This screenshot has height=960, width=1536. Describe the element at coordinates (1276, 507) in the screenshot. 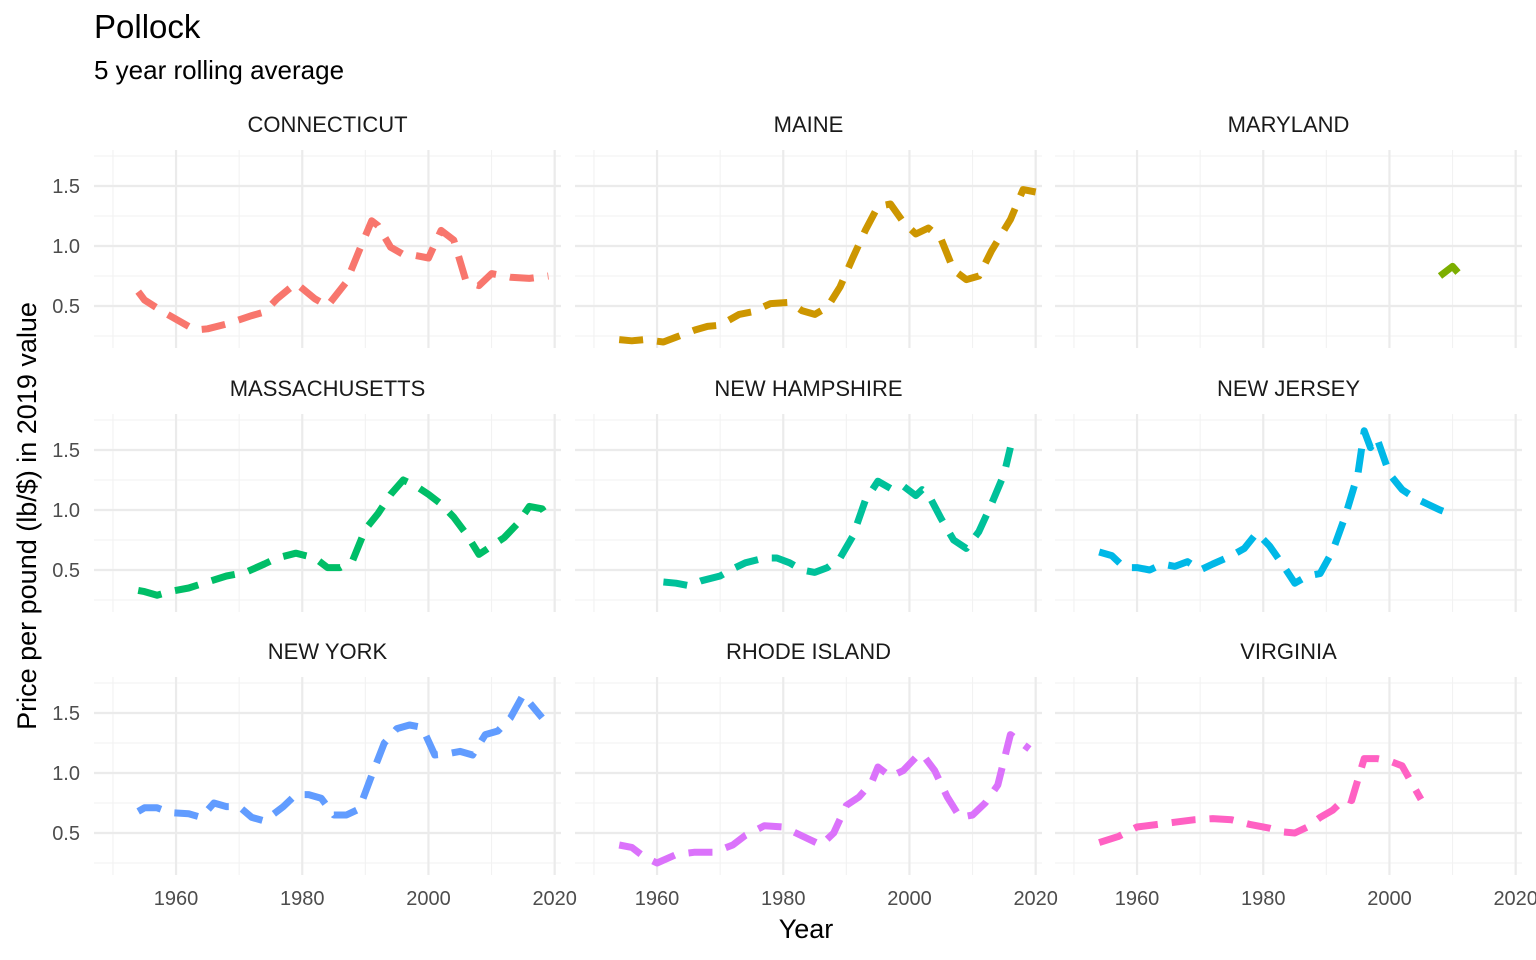

I see `series-line-new-jersey` at that location.